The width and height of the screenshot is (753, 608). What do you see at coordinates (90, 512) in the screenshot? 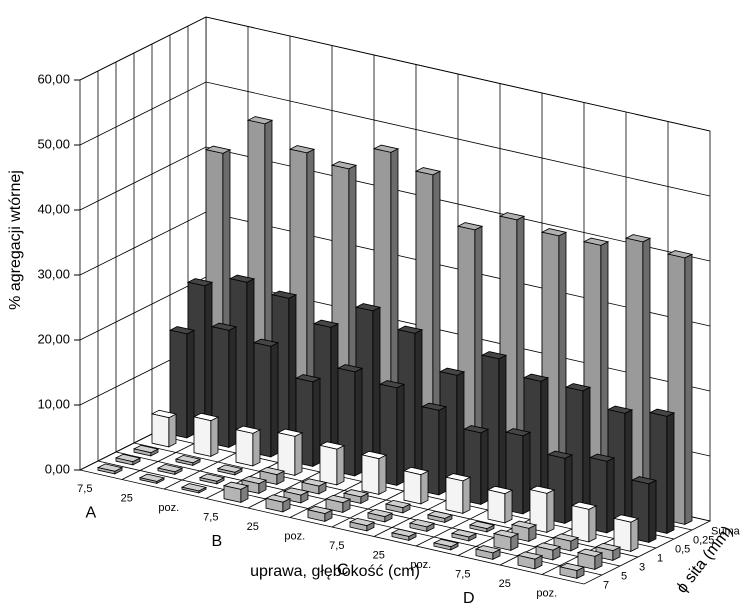
I see `group-label: A` at bounding box center [90, 512].